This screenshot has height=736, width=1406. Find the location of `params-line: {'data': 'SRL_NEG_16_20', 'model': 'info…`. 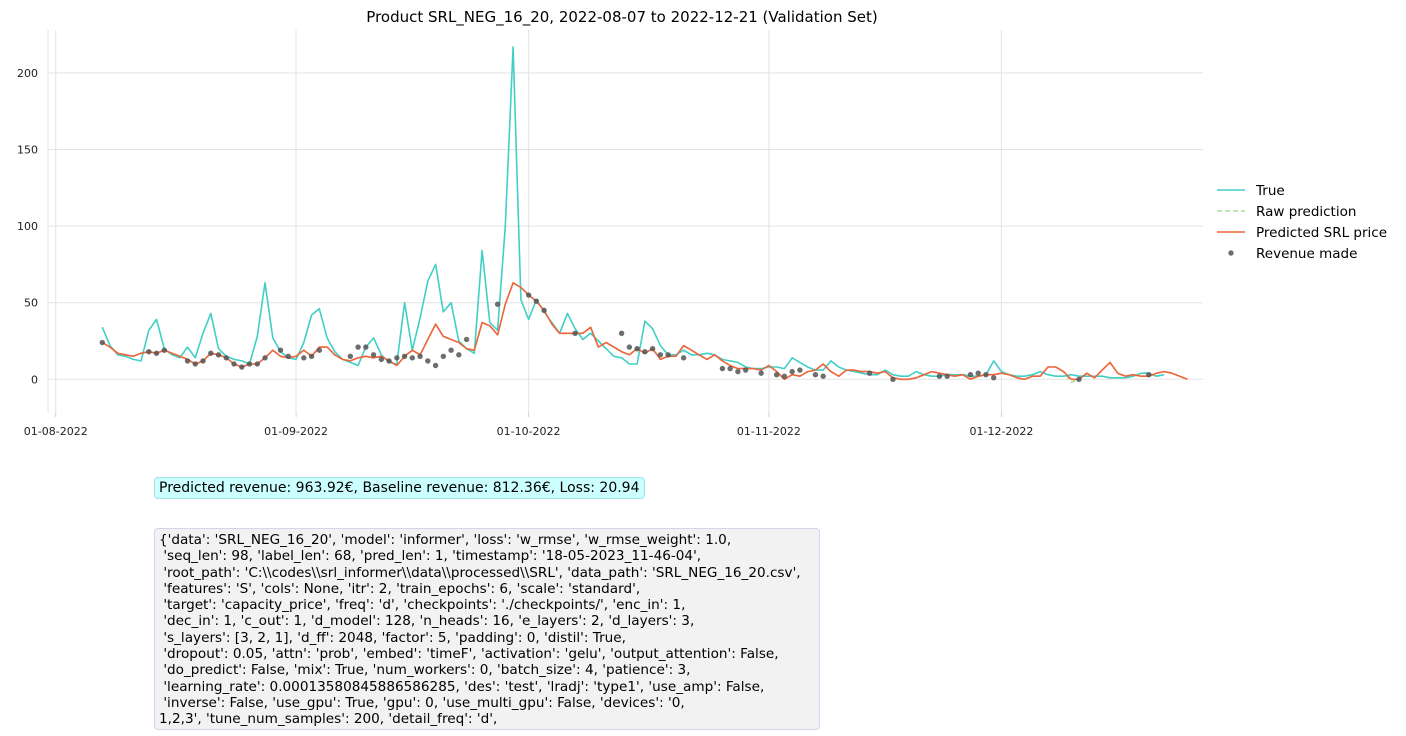

params-line: {'data': 'SRL_NEG_16_20', 'model': 'info… is located at coordinates (445, 540).